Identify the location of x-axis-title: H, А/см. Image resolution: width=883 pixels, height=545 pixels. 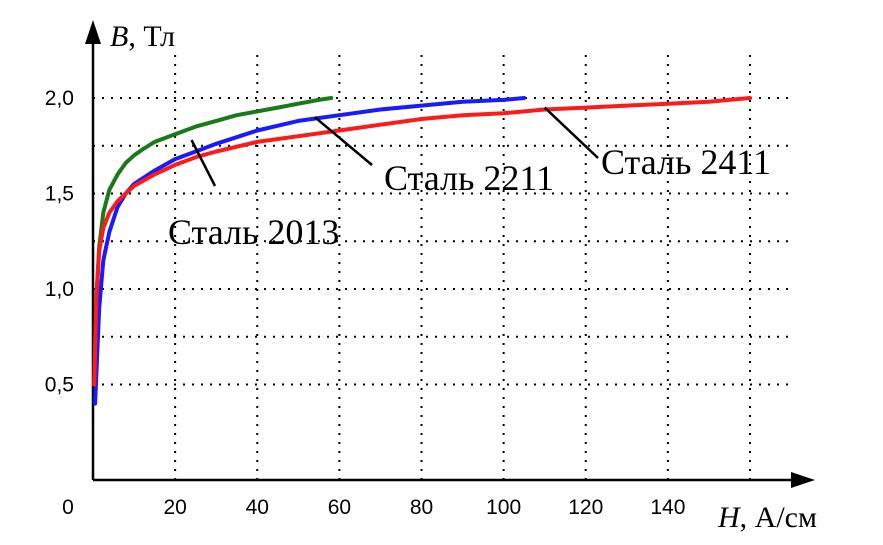
(767, 517).